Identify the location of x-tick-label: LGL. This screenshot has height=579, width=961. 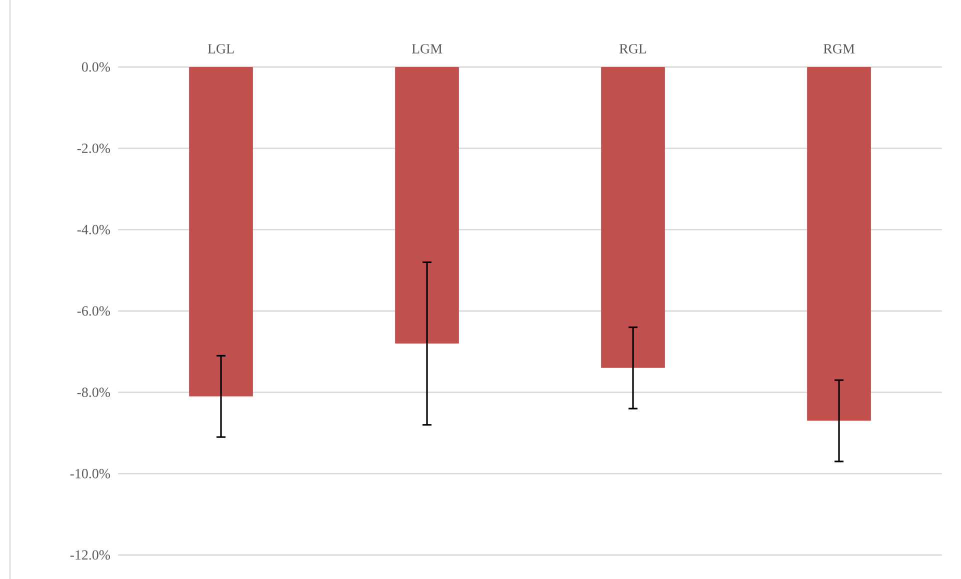
(221, 49).